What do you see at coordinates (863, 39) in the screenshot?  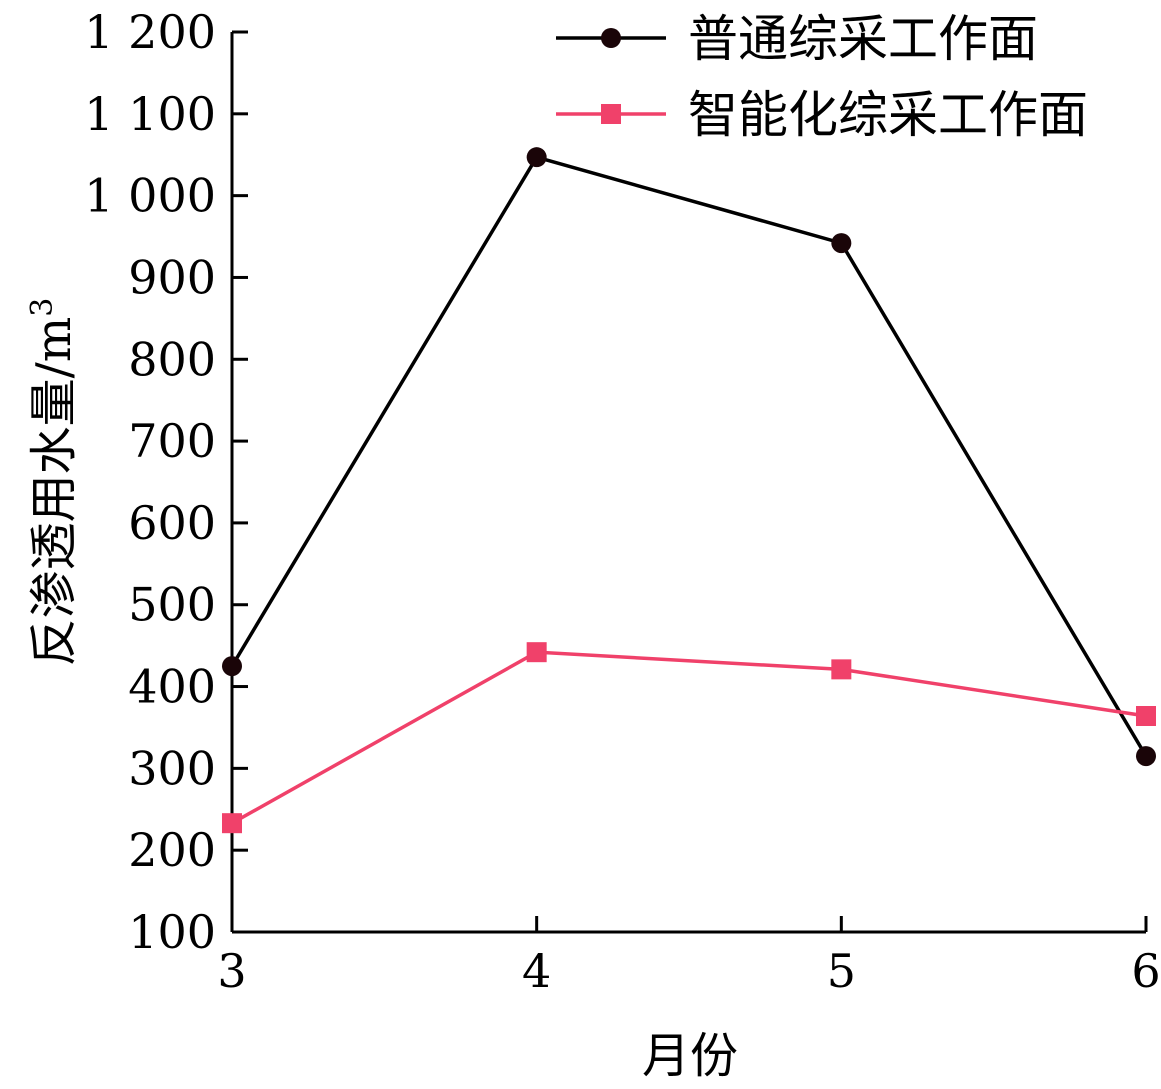 I see `legend-label: 普通综采工作面` at bounding box center [863, 39].